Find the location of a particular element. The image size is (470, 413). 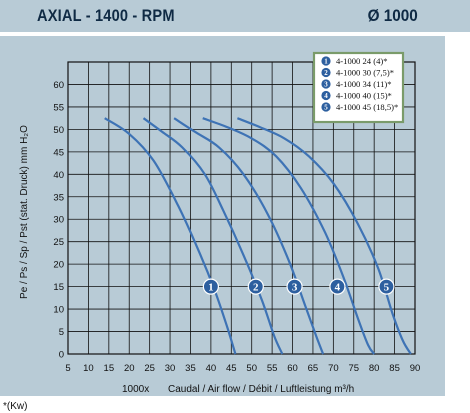

y-tick-label: 0 is located at coordinates (61, 355).